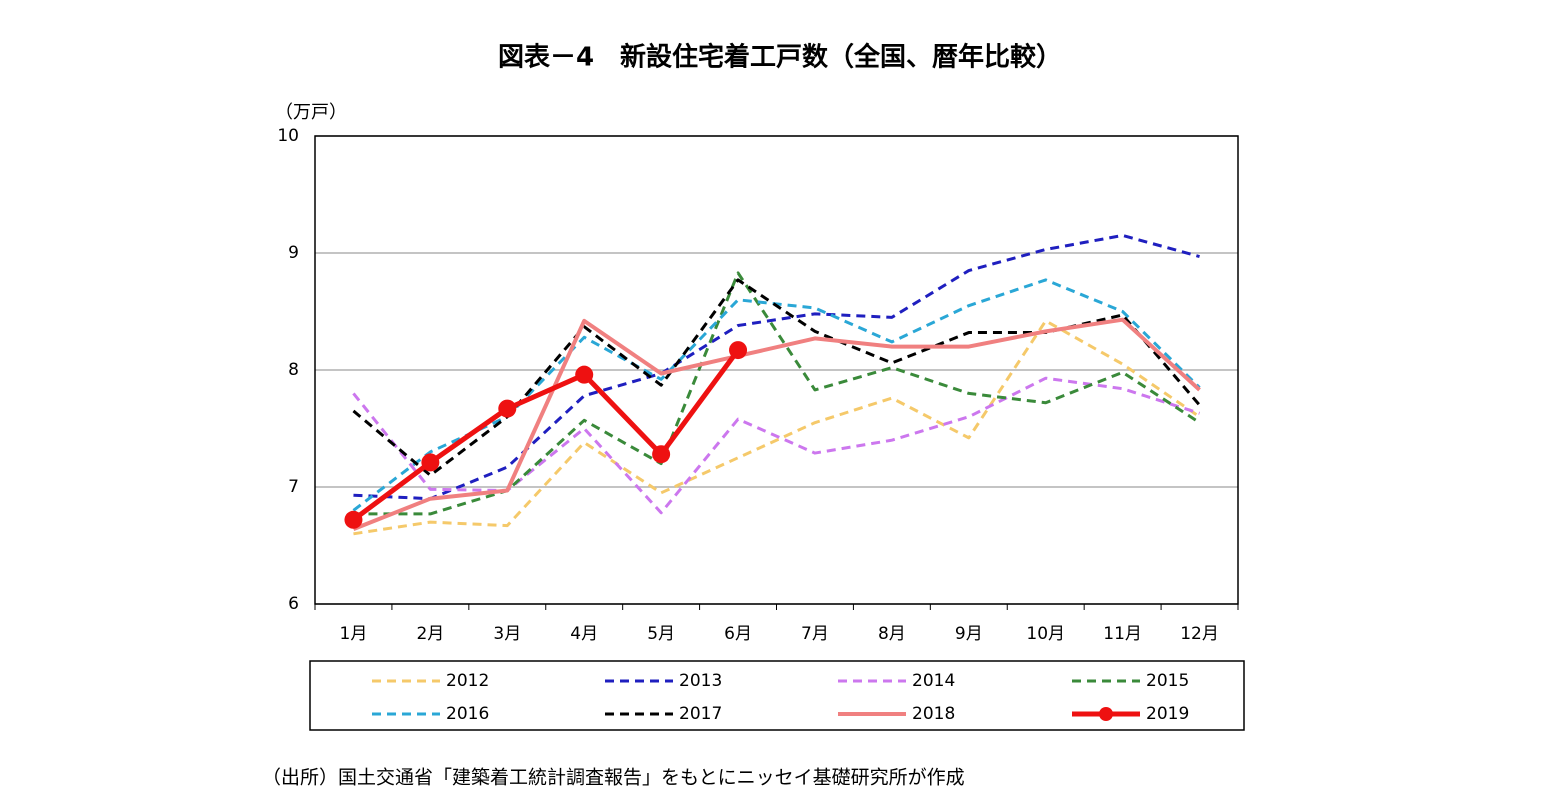 The height and width of the screenshot is (812, 1549). I want to click on y-tick-label: 8, so click(293, 370).